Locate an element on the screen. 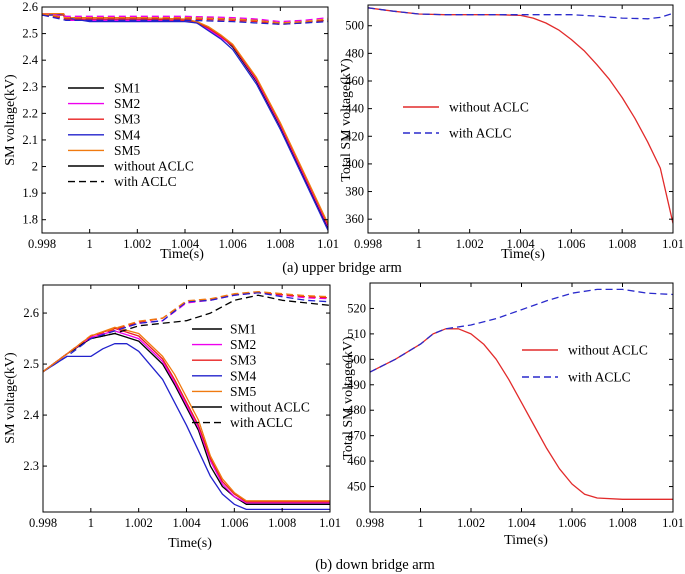  series-line-sm5-without-aclc is located at coordinates (186, 414).